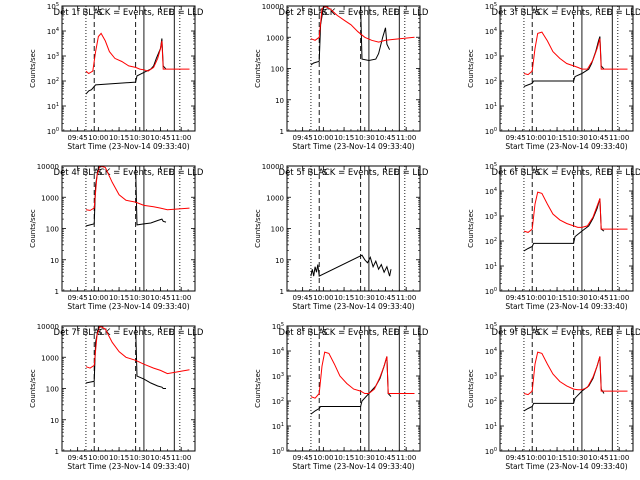  I want to click on panel-title: Det 6f BLACK = Events, RED = LLD, so click(566, 173).